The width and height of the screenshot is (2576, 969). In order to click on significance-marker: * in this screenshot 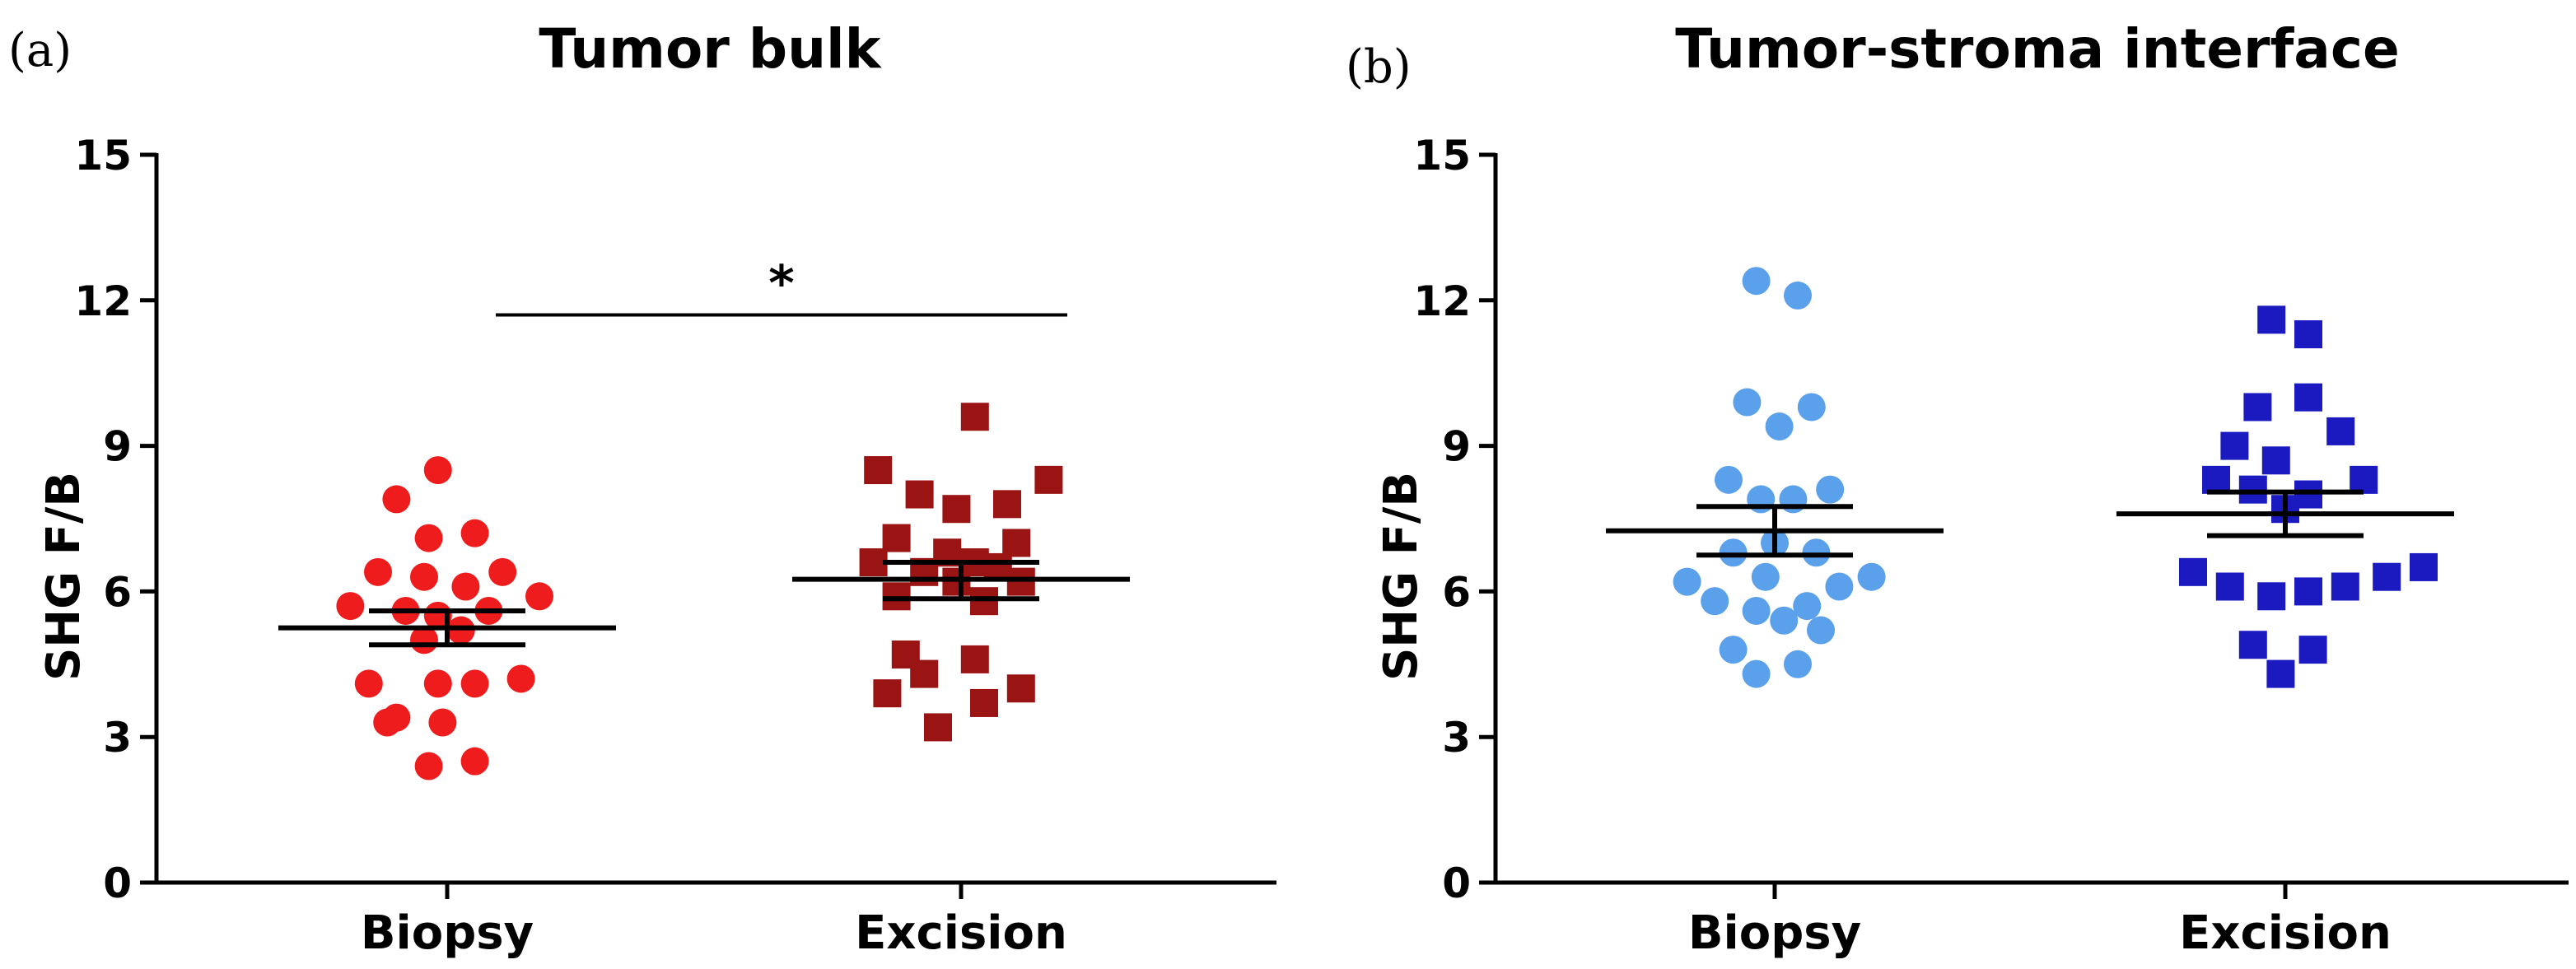, I will do `click(781, 285)`.